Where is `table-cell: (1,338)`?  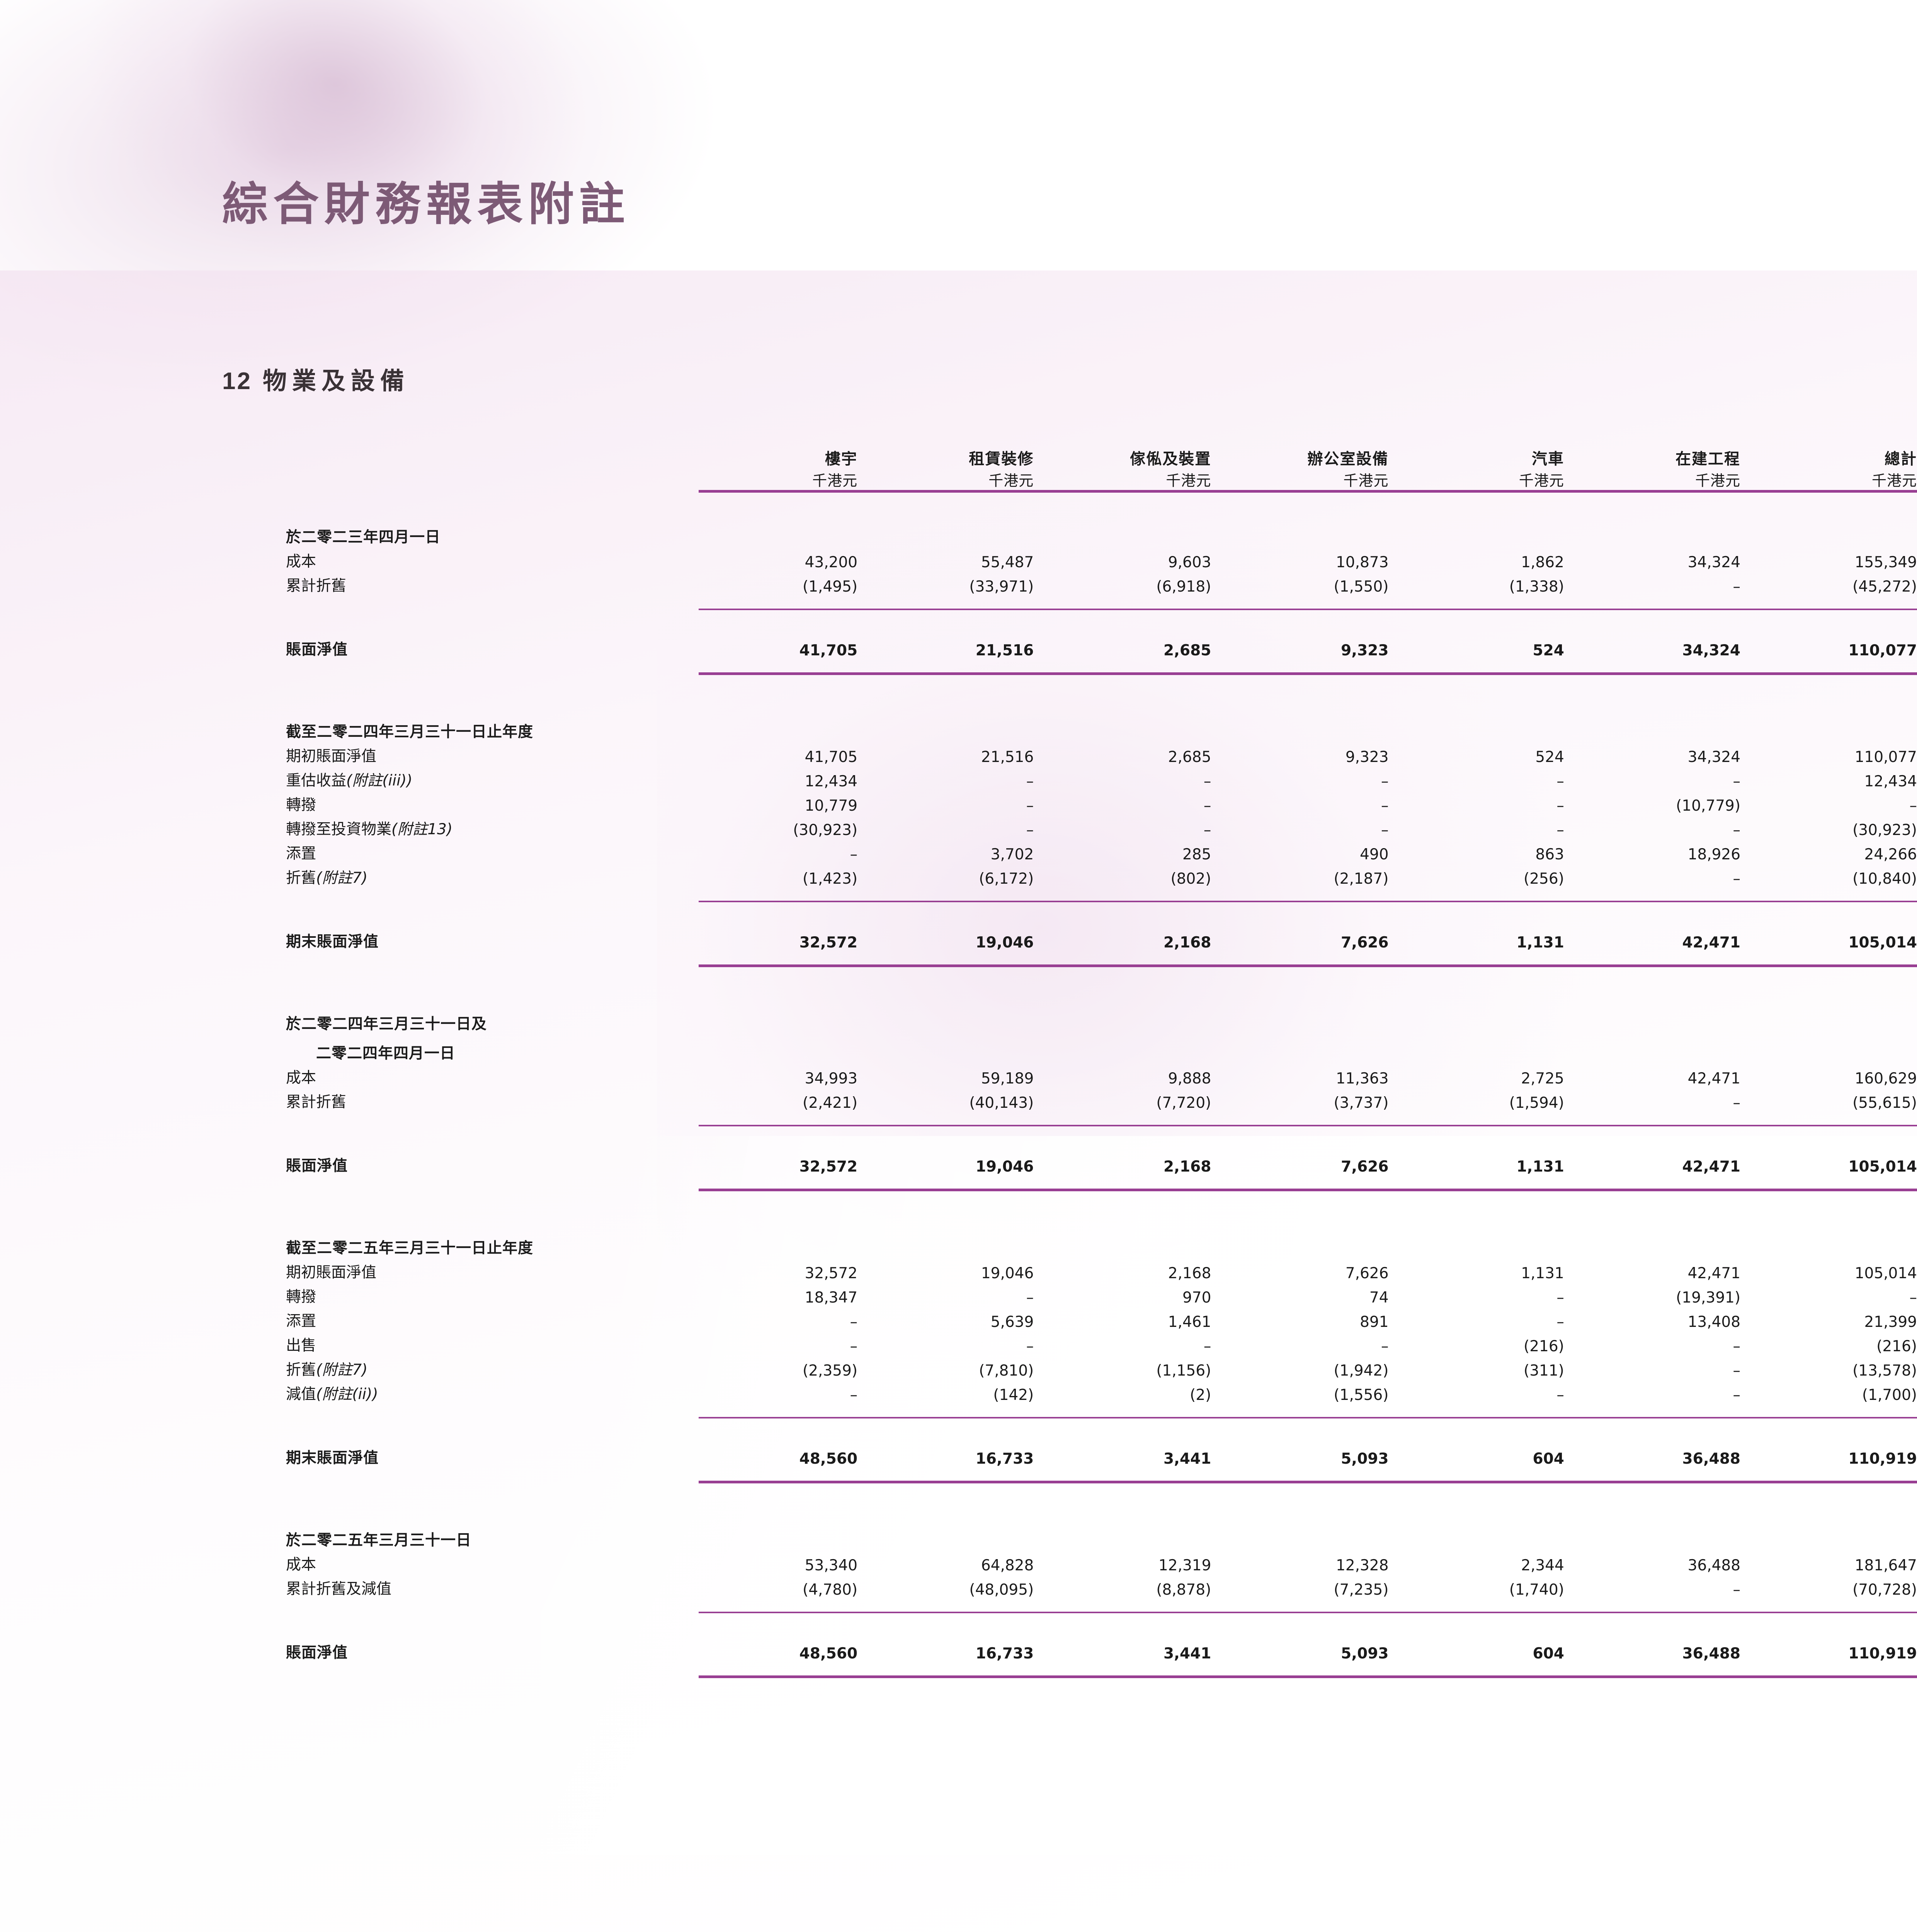
table-cell: (1,338) is located at coordinates (1536, 586).